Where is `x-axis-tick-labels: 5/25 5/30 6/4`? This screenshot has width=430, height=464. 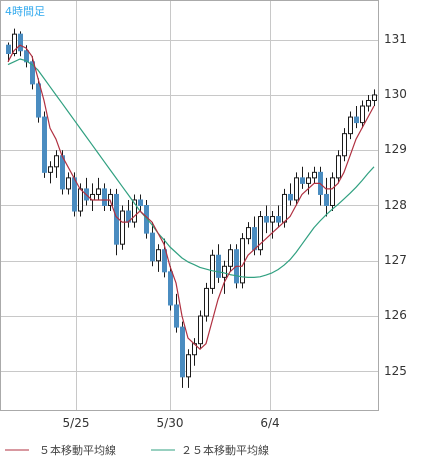 x-axis-tick-labels: 5/25 5/30 6/4 is located at coordinates (171, 423).